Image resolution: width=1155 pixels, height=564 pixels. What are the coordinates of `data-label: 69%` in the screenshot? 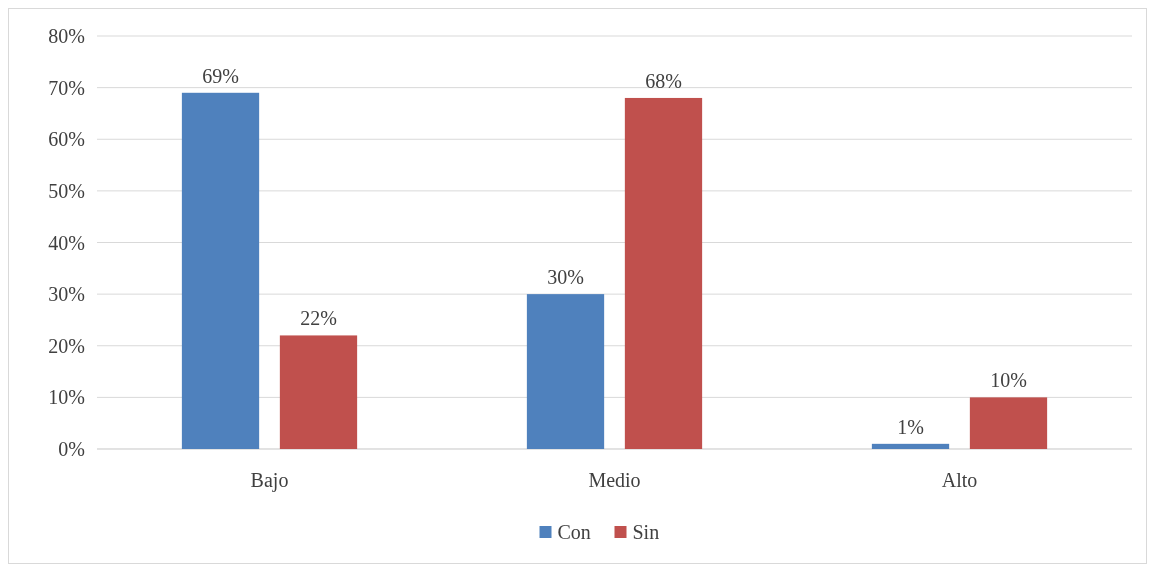 It's located at (220, 75).